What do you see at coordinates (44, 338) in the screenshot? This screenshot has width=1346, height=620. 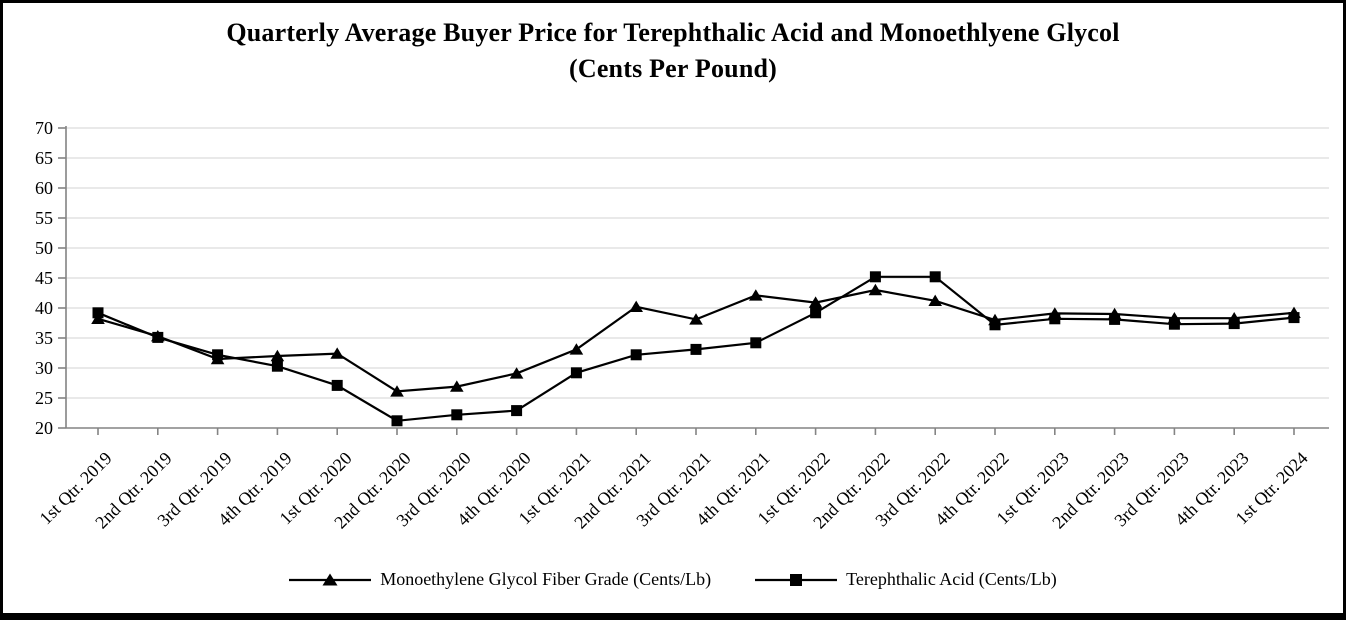 I see `y-axis-tick-label: 35` at bounding box center [44, 338].